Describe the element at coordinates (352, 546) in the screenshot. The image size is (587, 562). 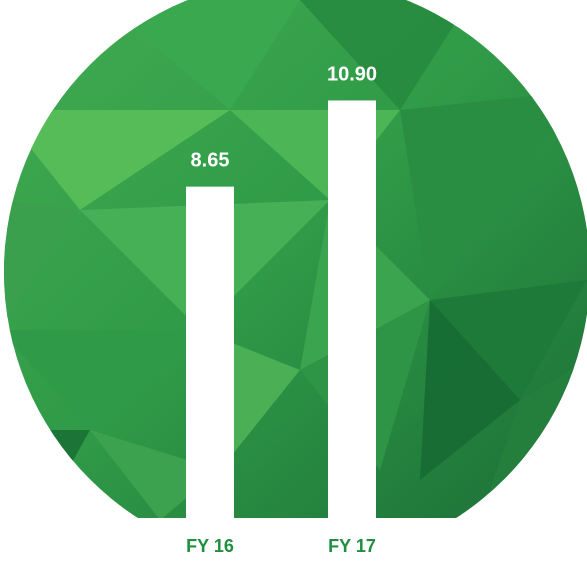
I see `category-label: FY 17` at that location.